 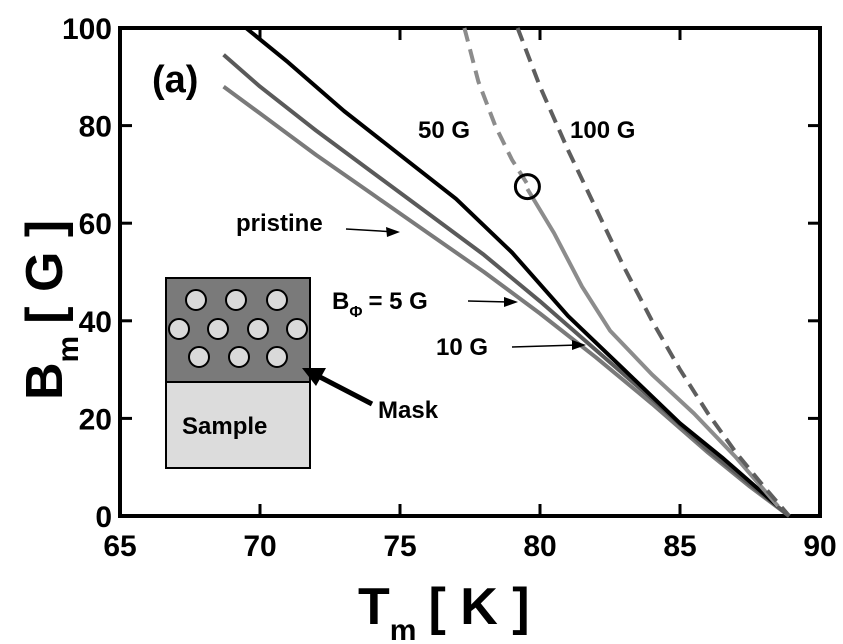 I want to click on y-axis-title-sub: m, so click(x=68, y=349).